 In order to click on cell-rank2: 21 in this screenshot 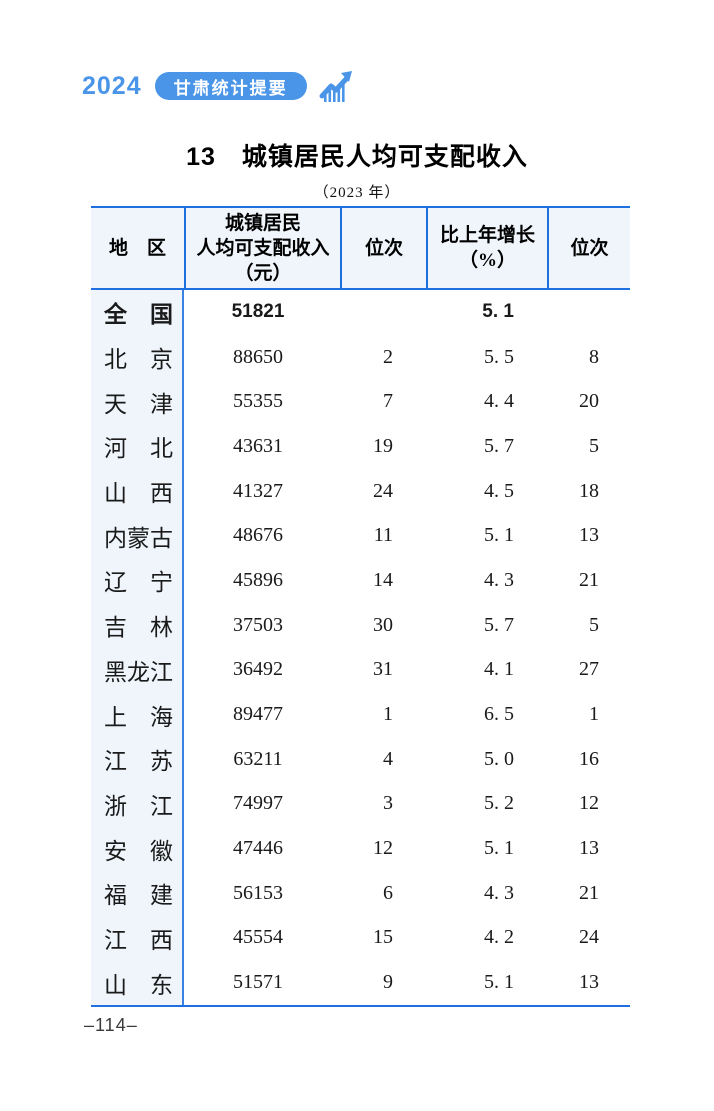, I will do `click(589, 892)`.